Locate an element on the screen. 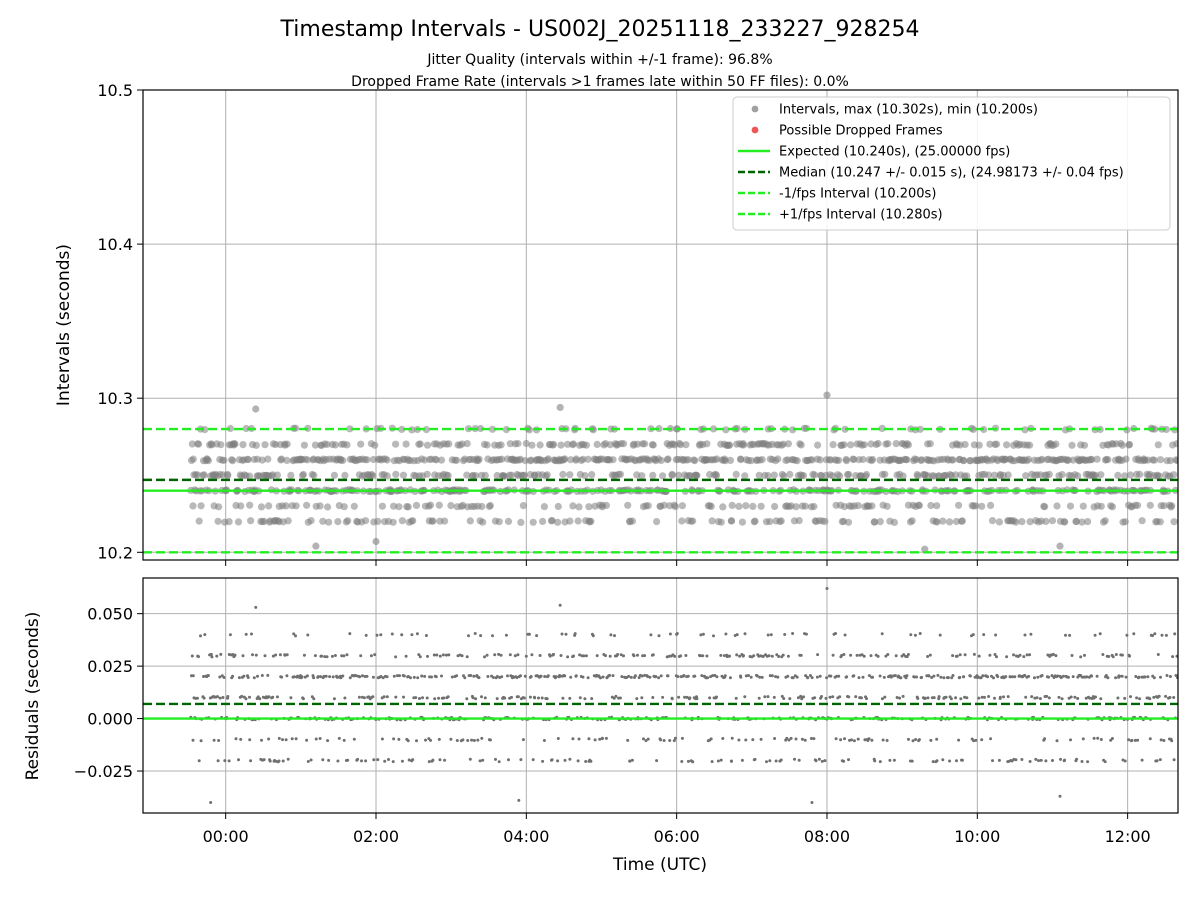 The height and width of the screenshot is (900, 1200). legend-label: Possible Dropped Frames is located at coordinates (861, 131).